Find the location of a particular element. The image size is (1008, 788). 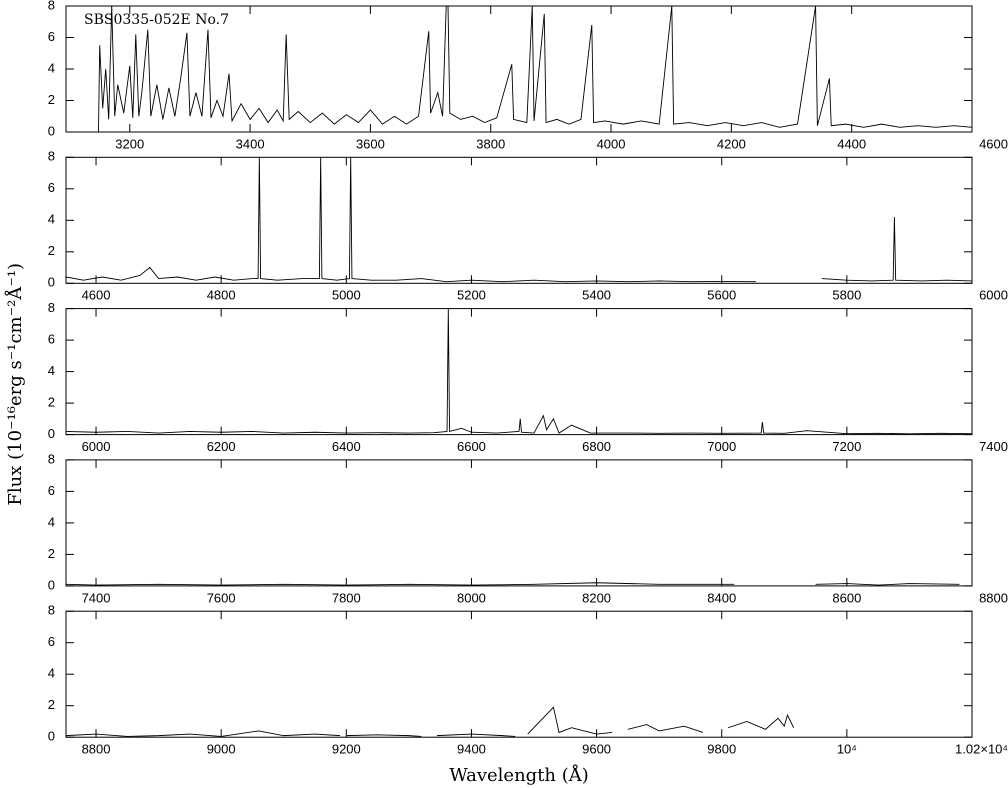

x-tick-label: 6200 is located at coordinates (221, 446).